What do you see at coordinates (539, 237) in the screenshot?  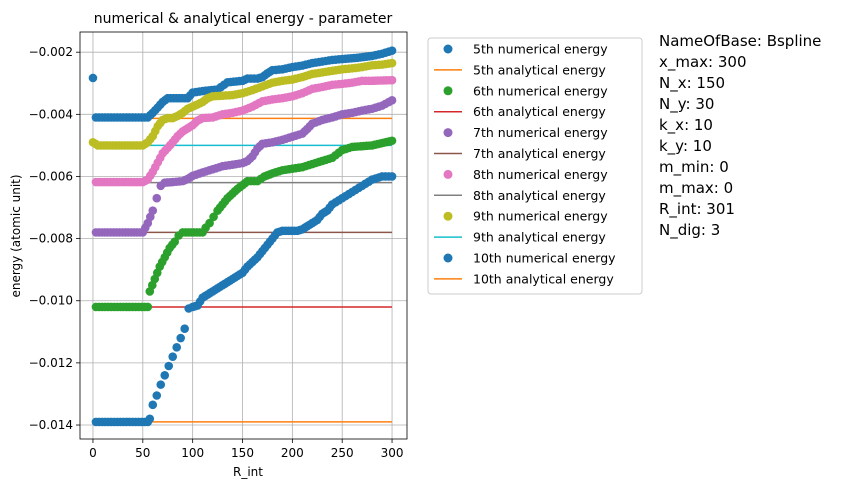 I see `legend-label: 9th analytical energy` at bounding box center [539, 237].